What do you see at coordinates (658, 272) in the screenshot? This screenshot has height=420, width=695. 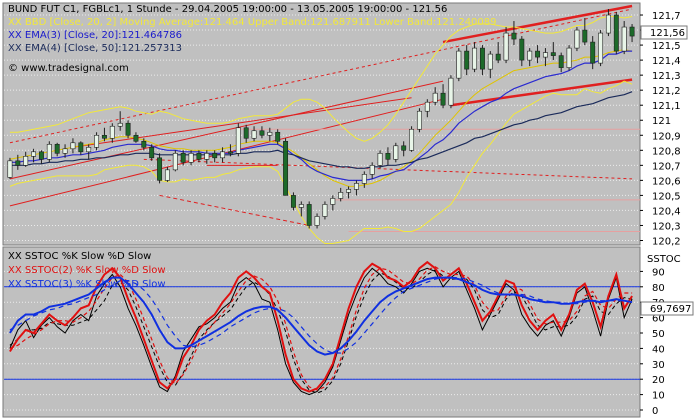 I see `stoc-tick-label: 90` at bounding box center [658, 272].